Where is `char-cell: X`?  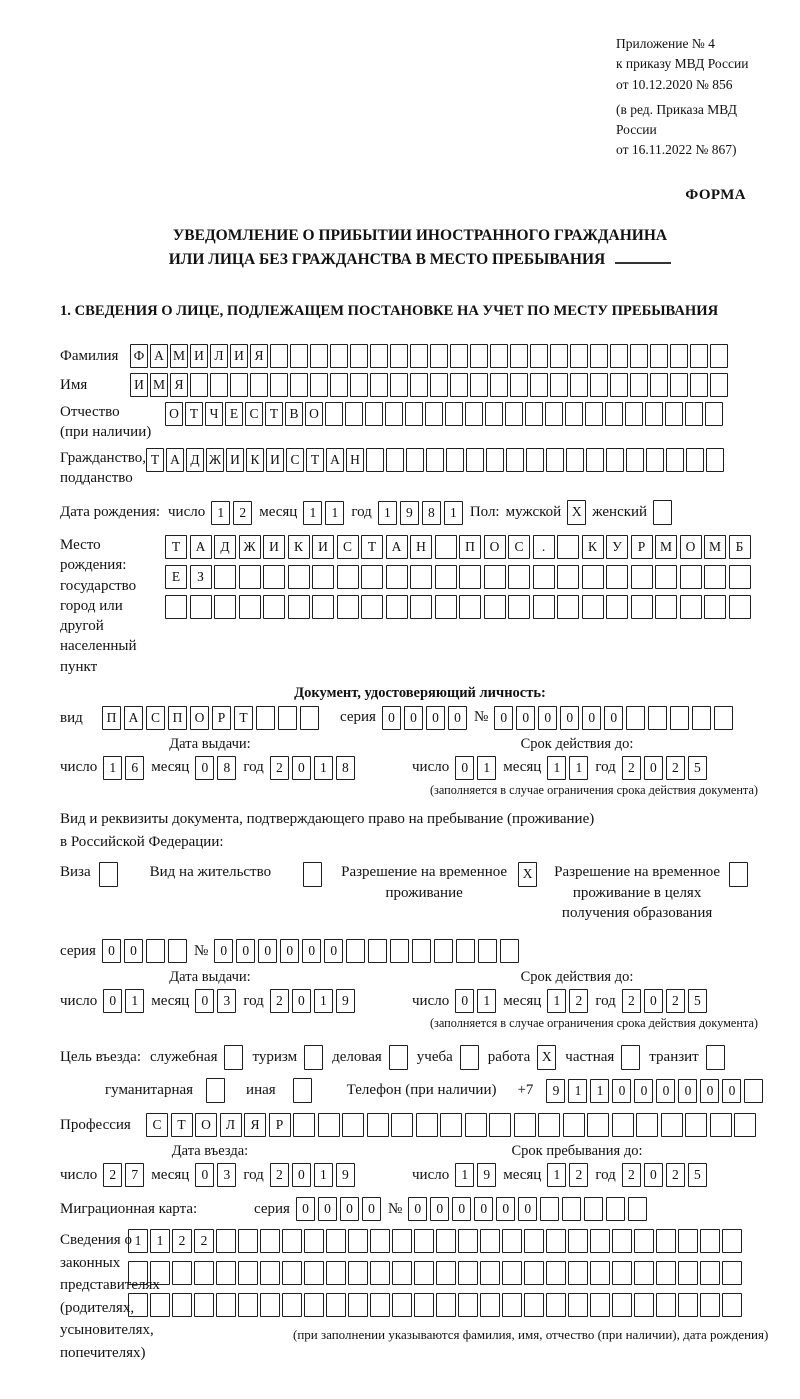
char-cell: X is located at coordinates (577, 513).